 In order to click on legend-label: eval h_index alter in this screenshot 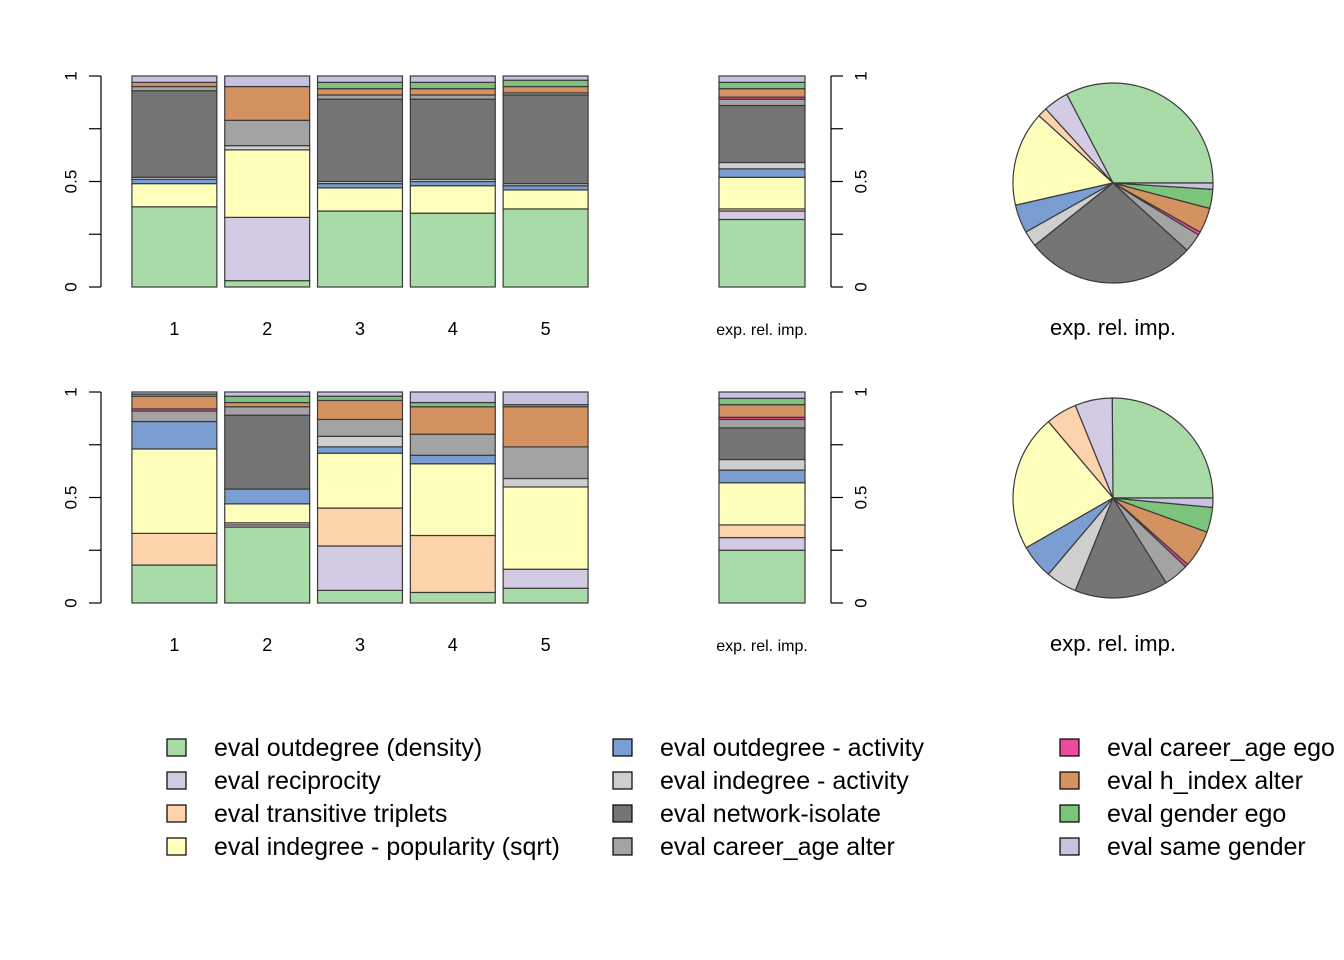, I will do `click(1205, 781)`.